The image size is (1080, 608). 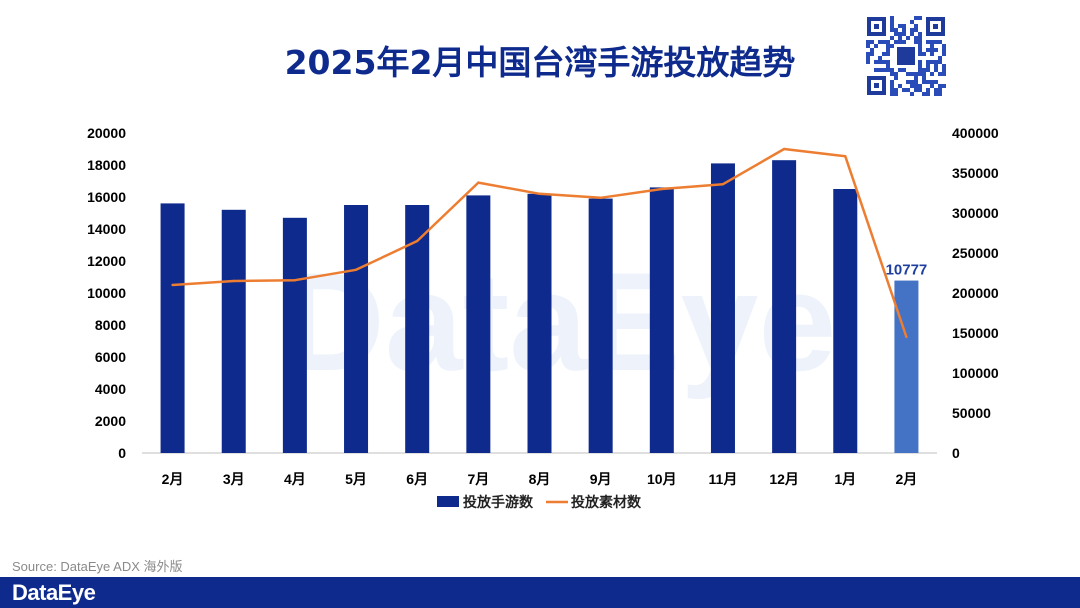 What do you see at coordinates (606, 502) in the screenshot?
I see `legend-label-line: 投放素材数` at bounding box center [606, 502].